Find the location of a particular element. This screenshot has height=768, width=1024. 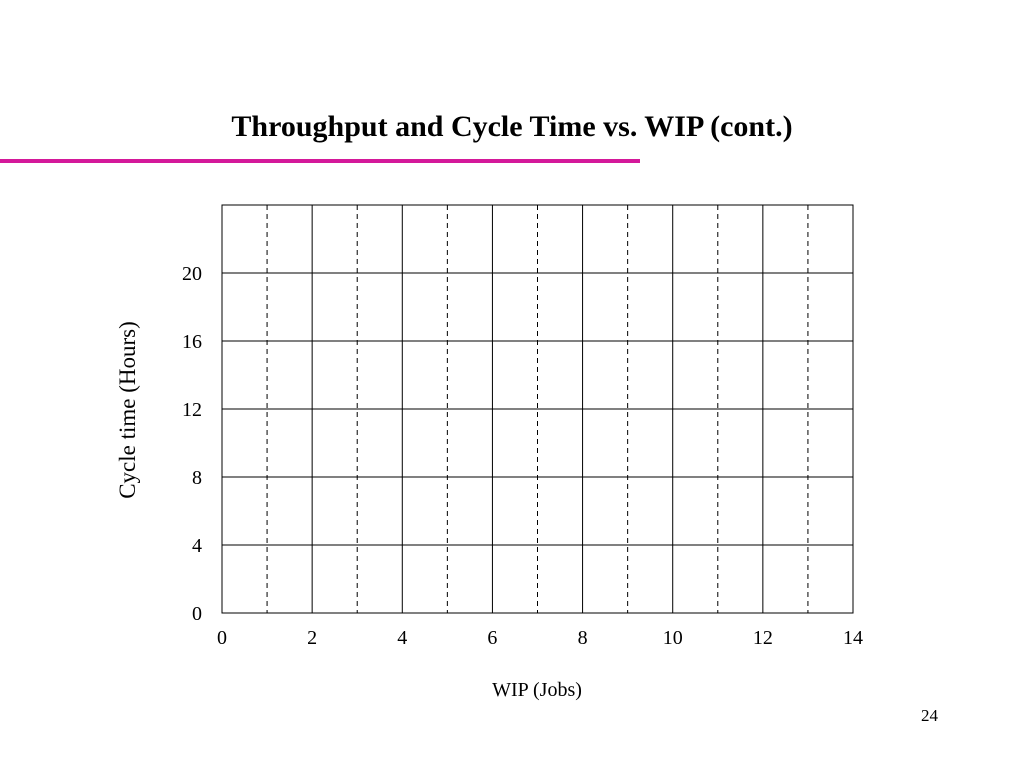

y-tick-label: 20 is located at coordinates (192, 274).